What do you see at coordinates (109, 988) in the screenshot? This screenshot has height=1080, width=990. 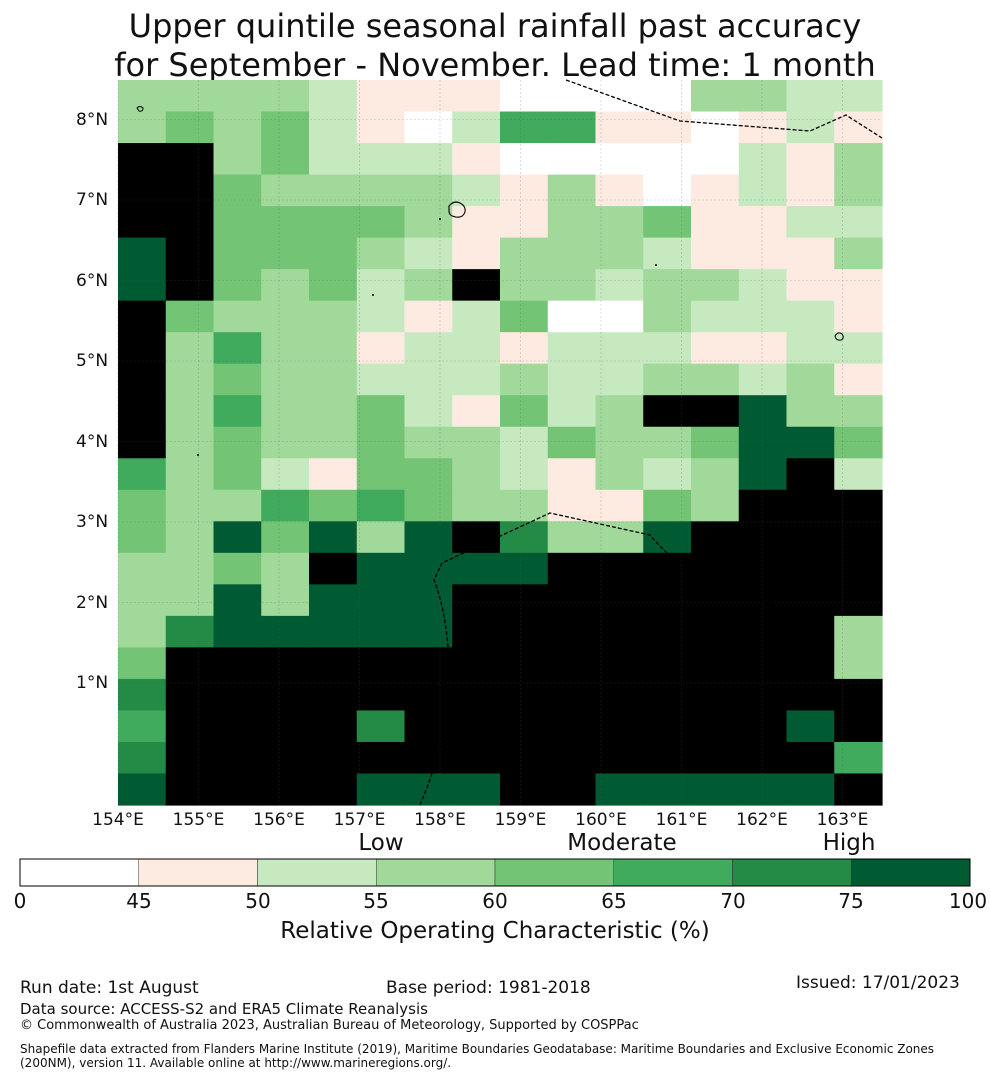 I see `run-date: Run date: 1st August` at bounding box center [109, 988].